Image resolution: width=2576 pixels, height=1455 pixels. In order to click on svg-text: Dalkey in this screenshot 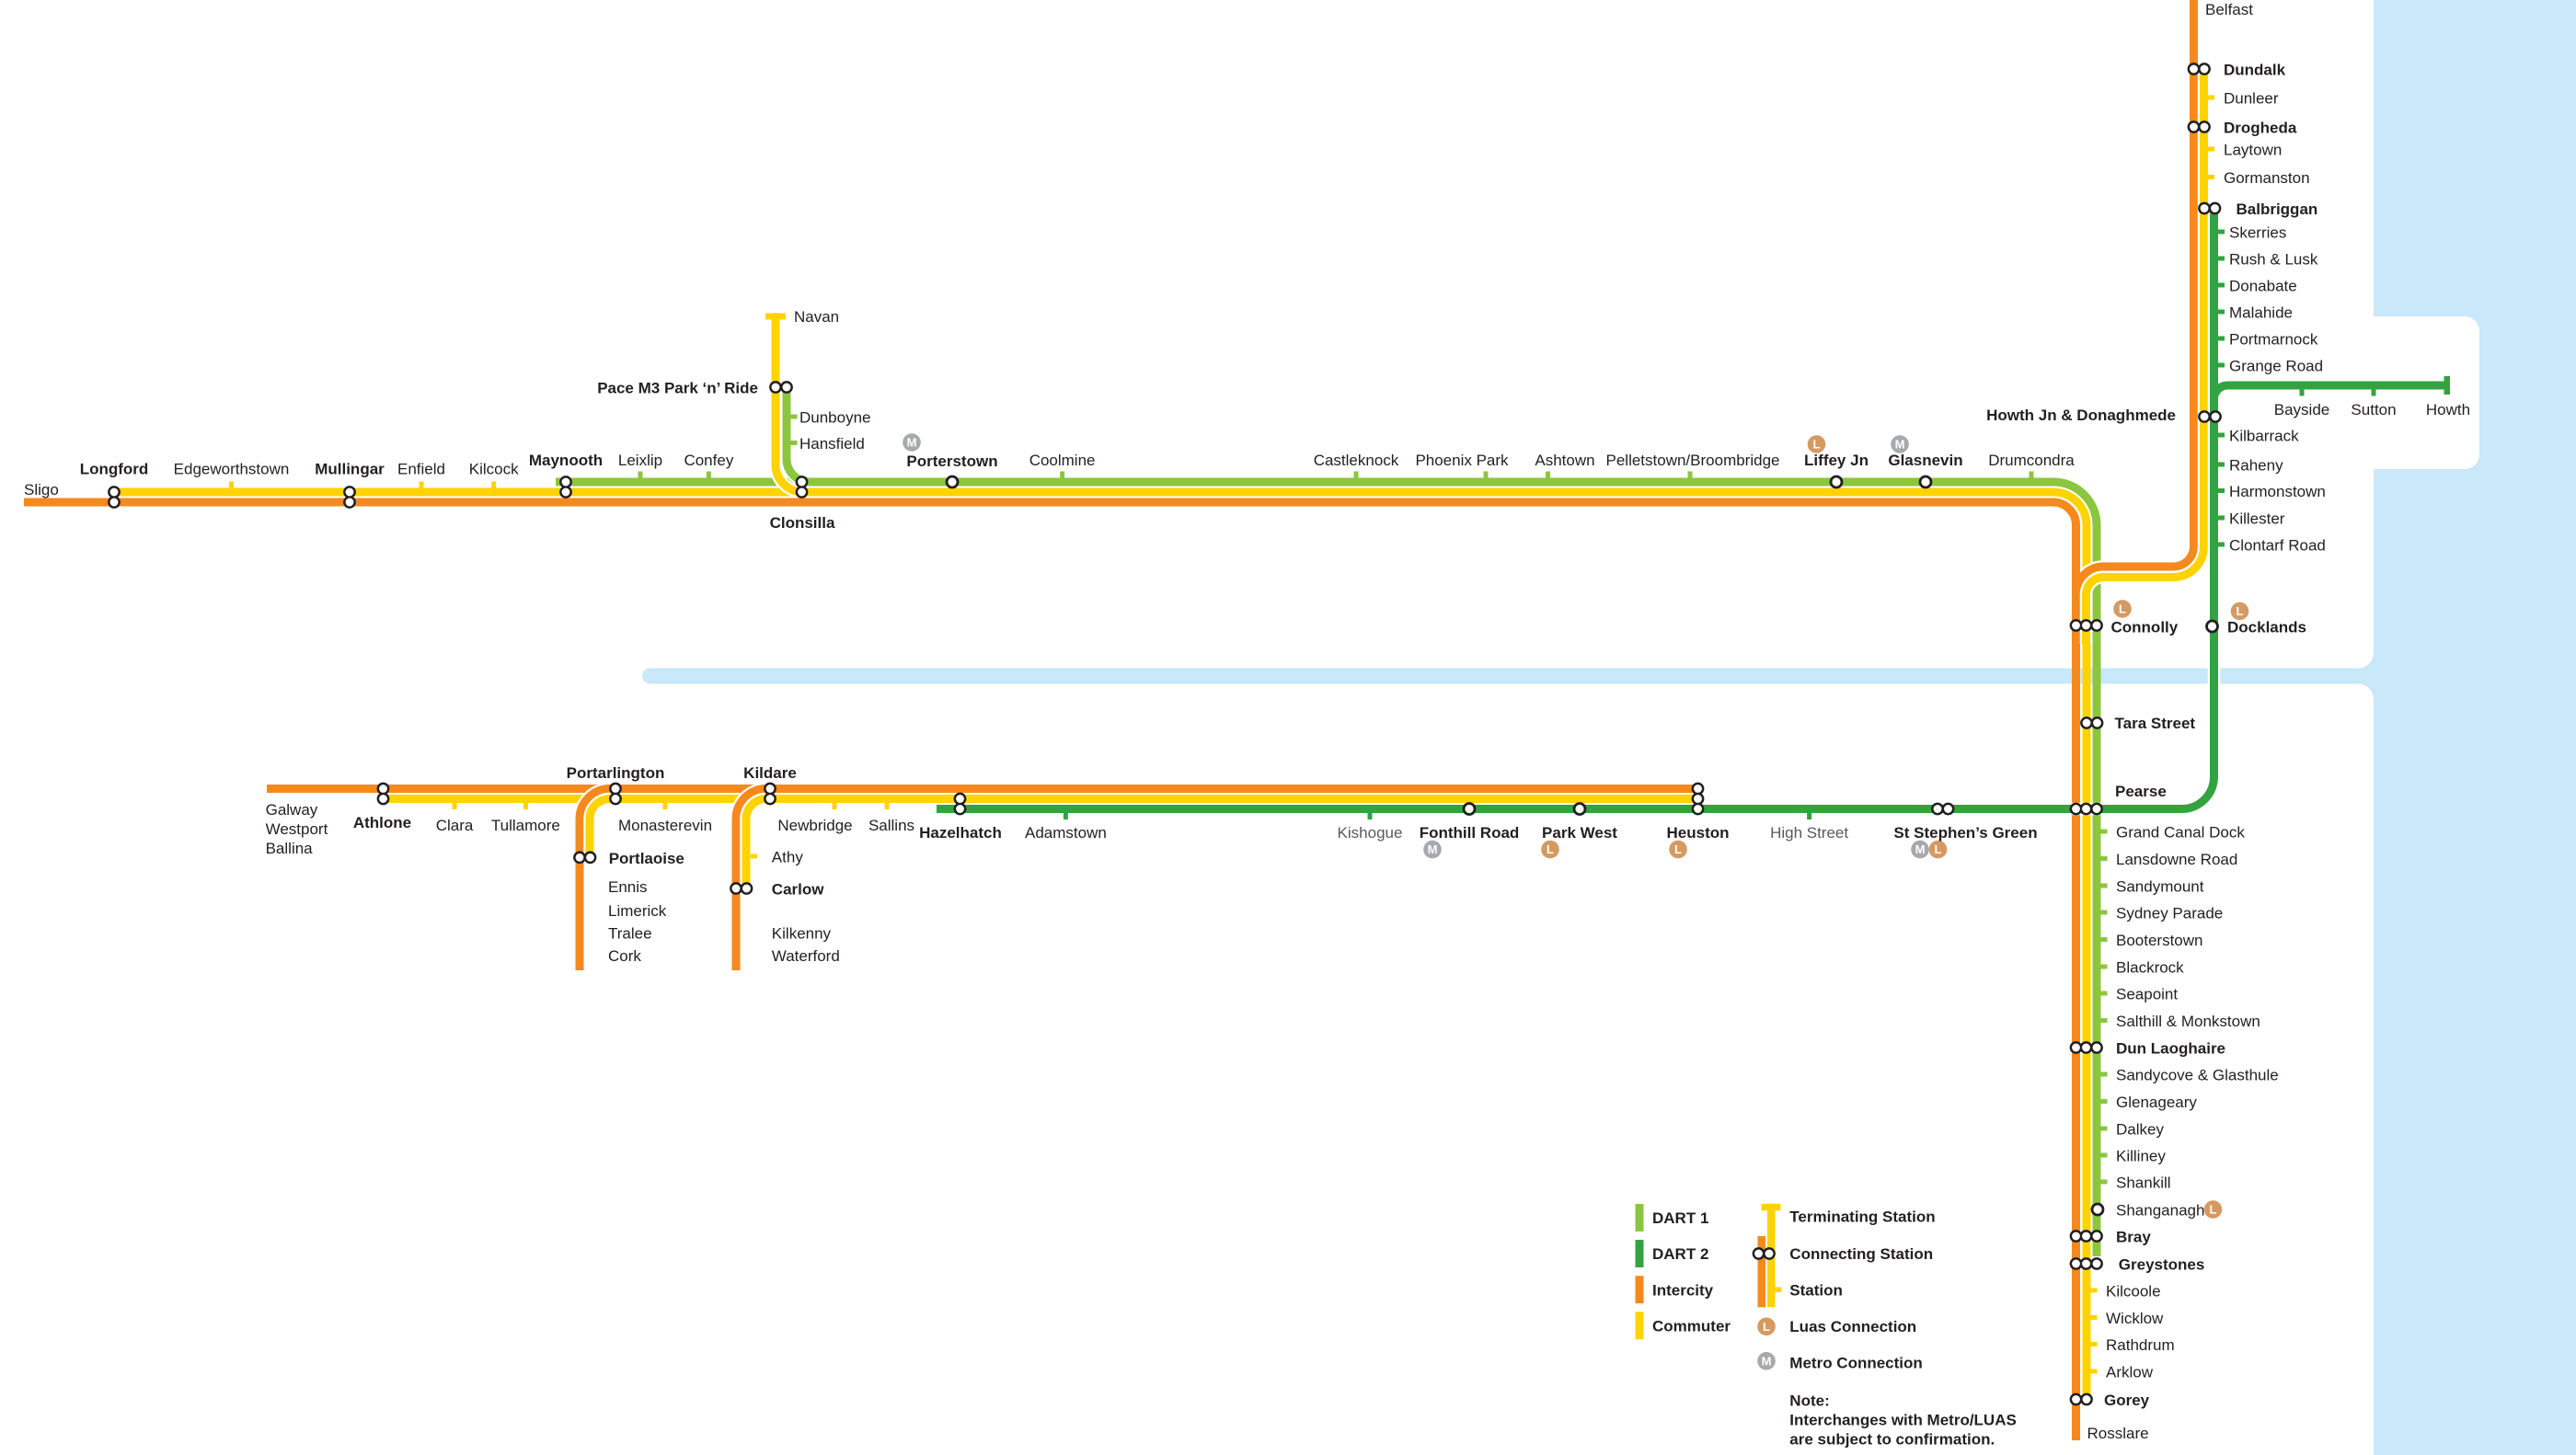, I will do `click(2140, 1130)`.